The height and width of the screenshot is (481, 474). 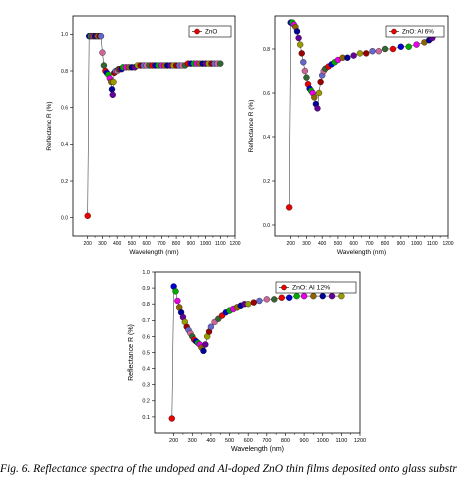 I want to click on x-axis-label: Wavelength (nm), so click(x=361, y=252).